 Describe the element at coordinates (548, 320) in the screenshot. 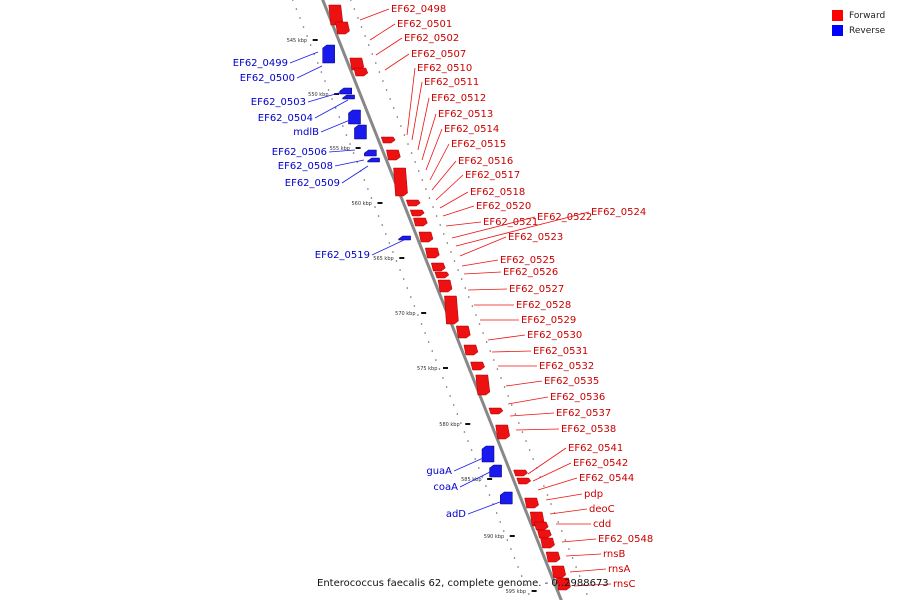

I see `forward-gene-label: EF62_0529` at that location.